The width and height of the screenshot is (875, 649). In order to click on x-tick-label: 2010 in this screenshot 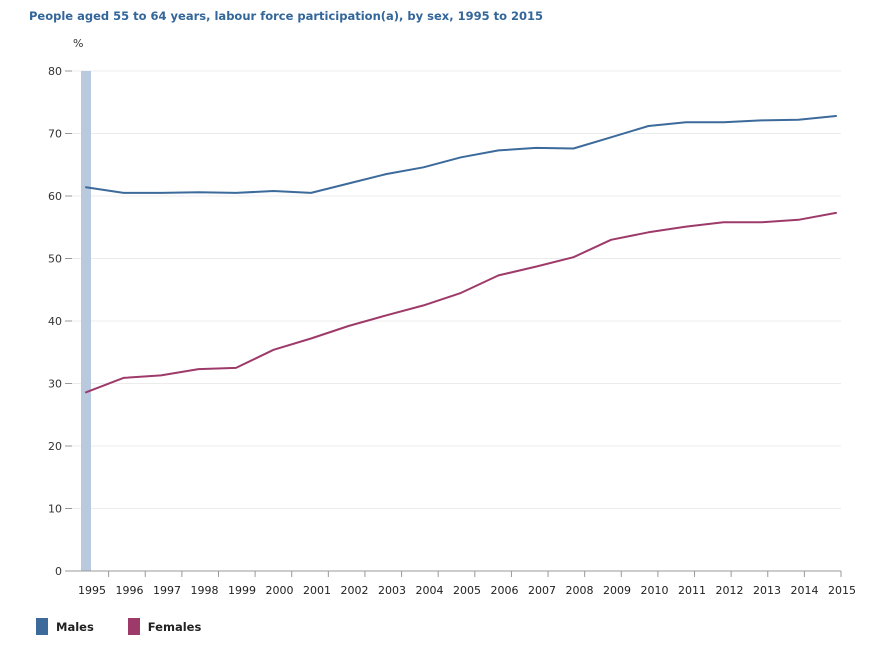, I will do `click(655, 590)`.